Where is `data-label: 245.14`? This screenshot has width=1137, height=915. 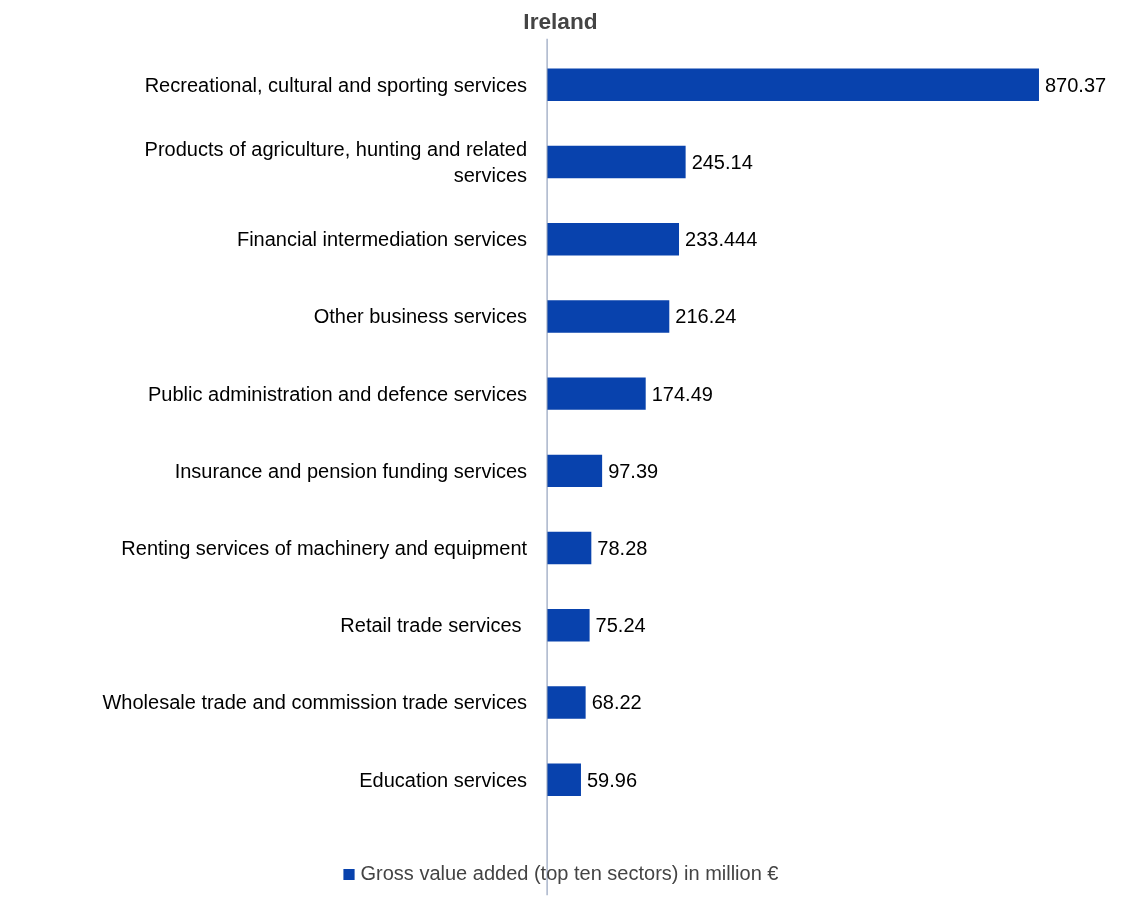
data-label: 245.14 is located at coordinates (722, 162).